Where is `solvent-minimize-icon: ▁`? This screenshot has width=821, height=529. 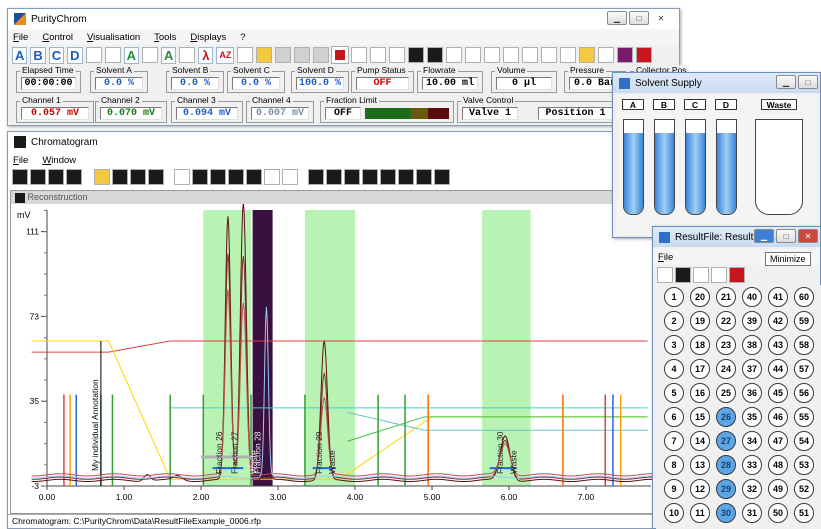
solvent-minimize-icon: ▁ is located at coordinates (786, 82).